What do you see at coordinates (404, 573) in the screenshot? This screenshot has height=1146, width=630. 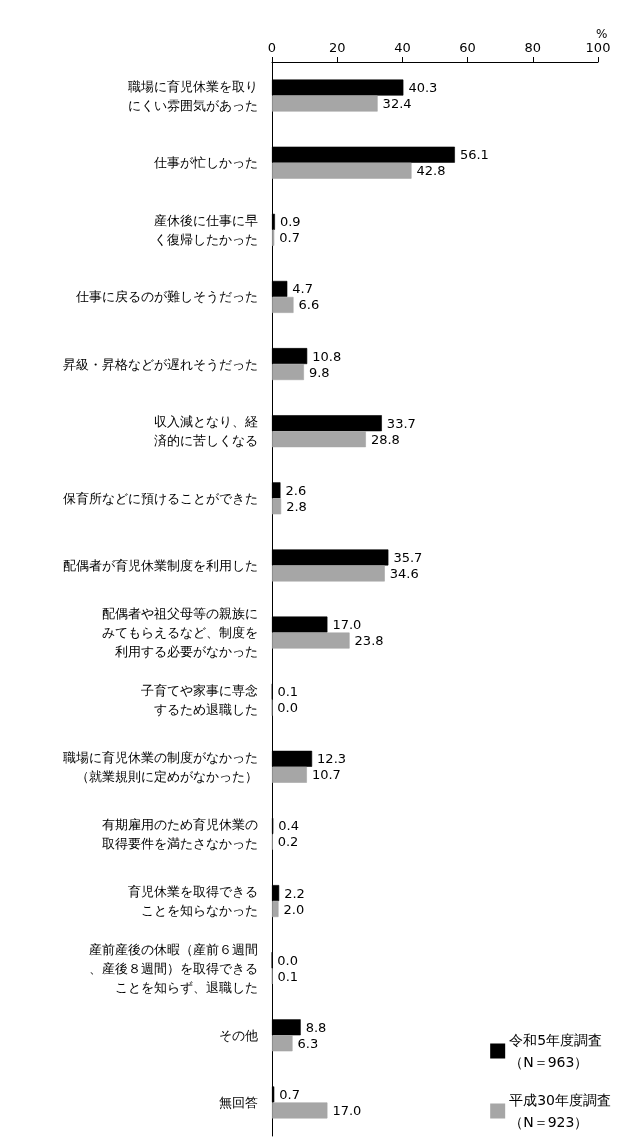 I see `data-label: 34.6` at bounding box center [404, 573].